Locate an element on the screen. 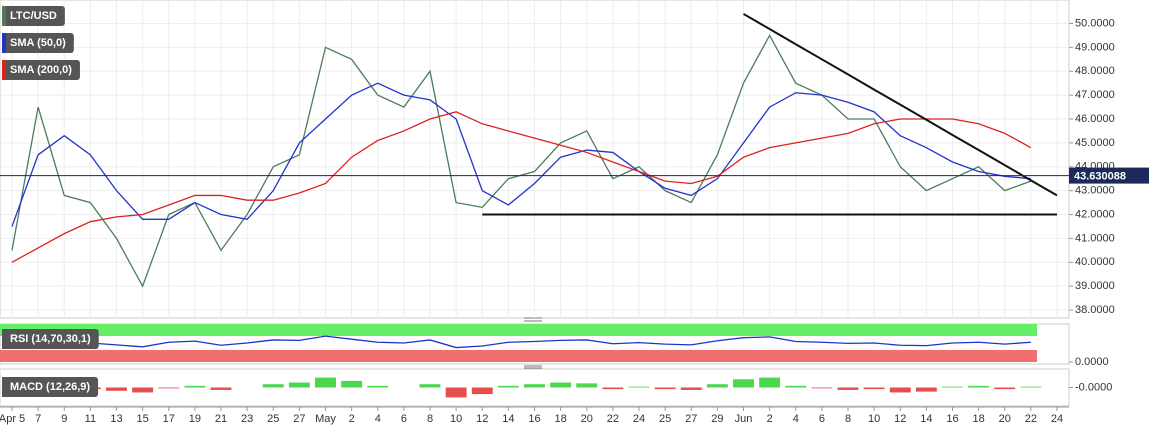  legend-text: RSI (14,70,30,1) is located at coordinates (50, 339).